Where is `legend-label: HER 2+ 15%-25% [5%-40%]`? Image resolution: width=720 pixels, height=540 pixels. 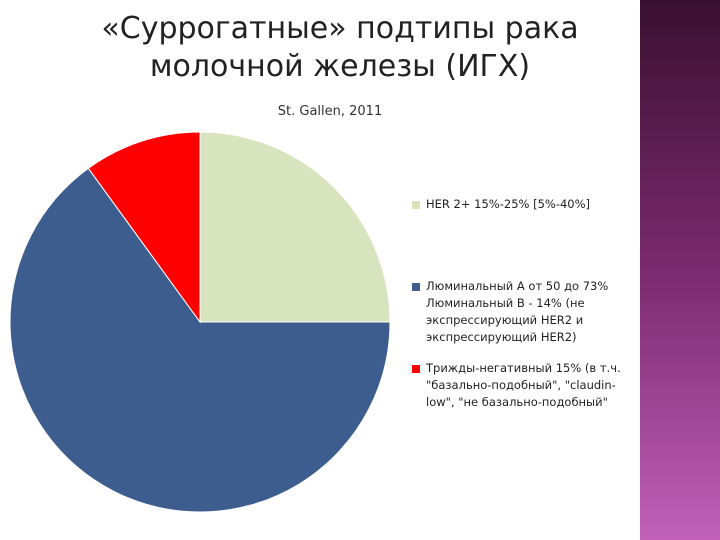
legend-label: HER 2+ 15%-25% [5%-40%] is located at coordinates (508, 204).